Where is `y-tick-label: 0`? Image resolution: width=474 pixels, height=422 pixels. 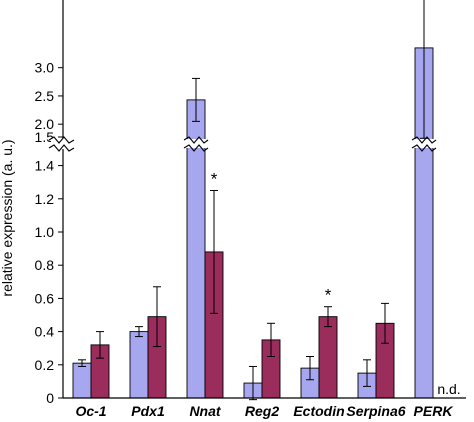 y-tick-label: 0 is located at coordinates (50, 398).